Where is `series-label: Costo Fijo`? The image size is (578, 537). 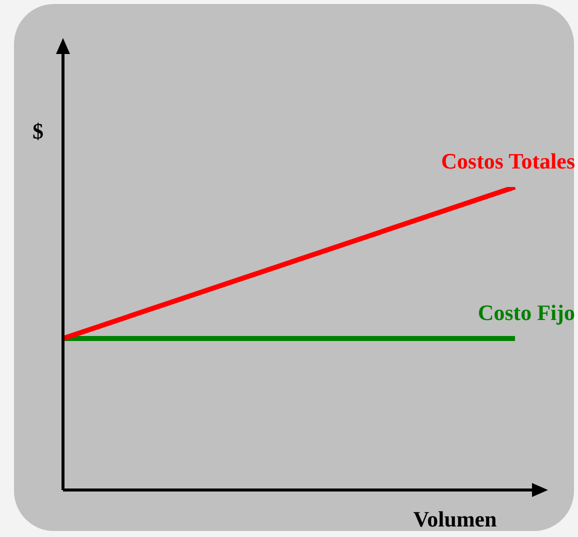
series-label: Costo Fijo is located at coordinates (526, 313).